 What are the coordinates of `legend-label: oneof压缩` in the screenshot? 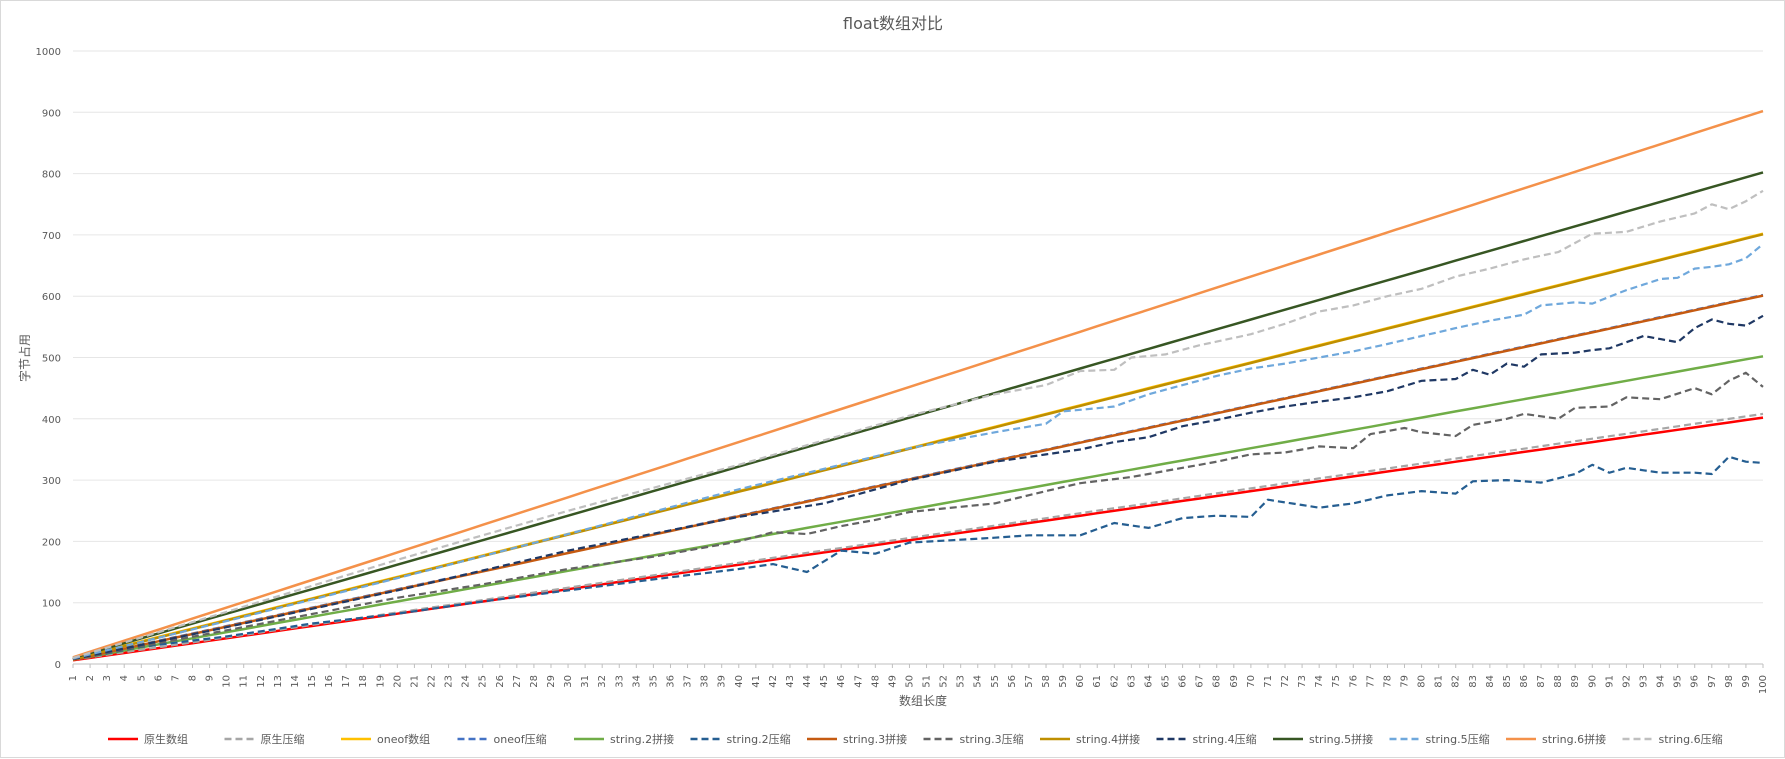 It's located at (520, 739).